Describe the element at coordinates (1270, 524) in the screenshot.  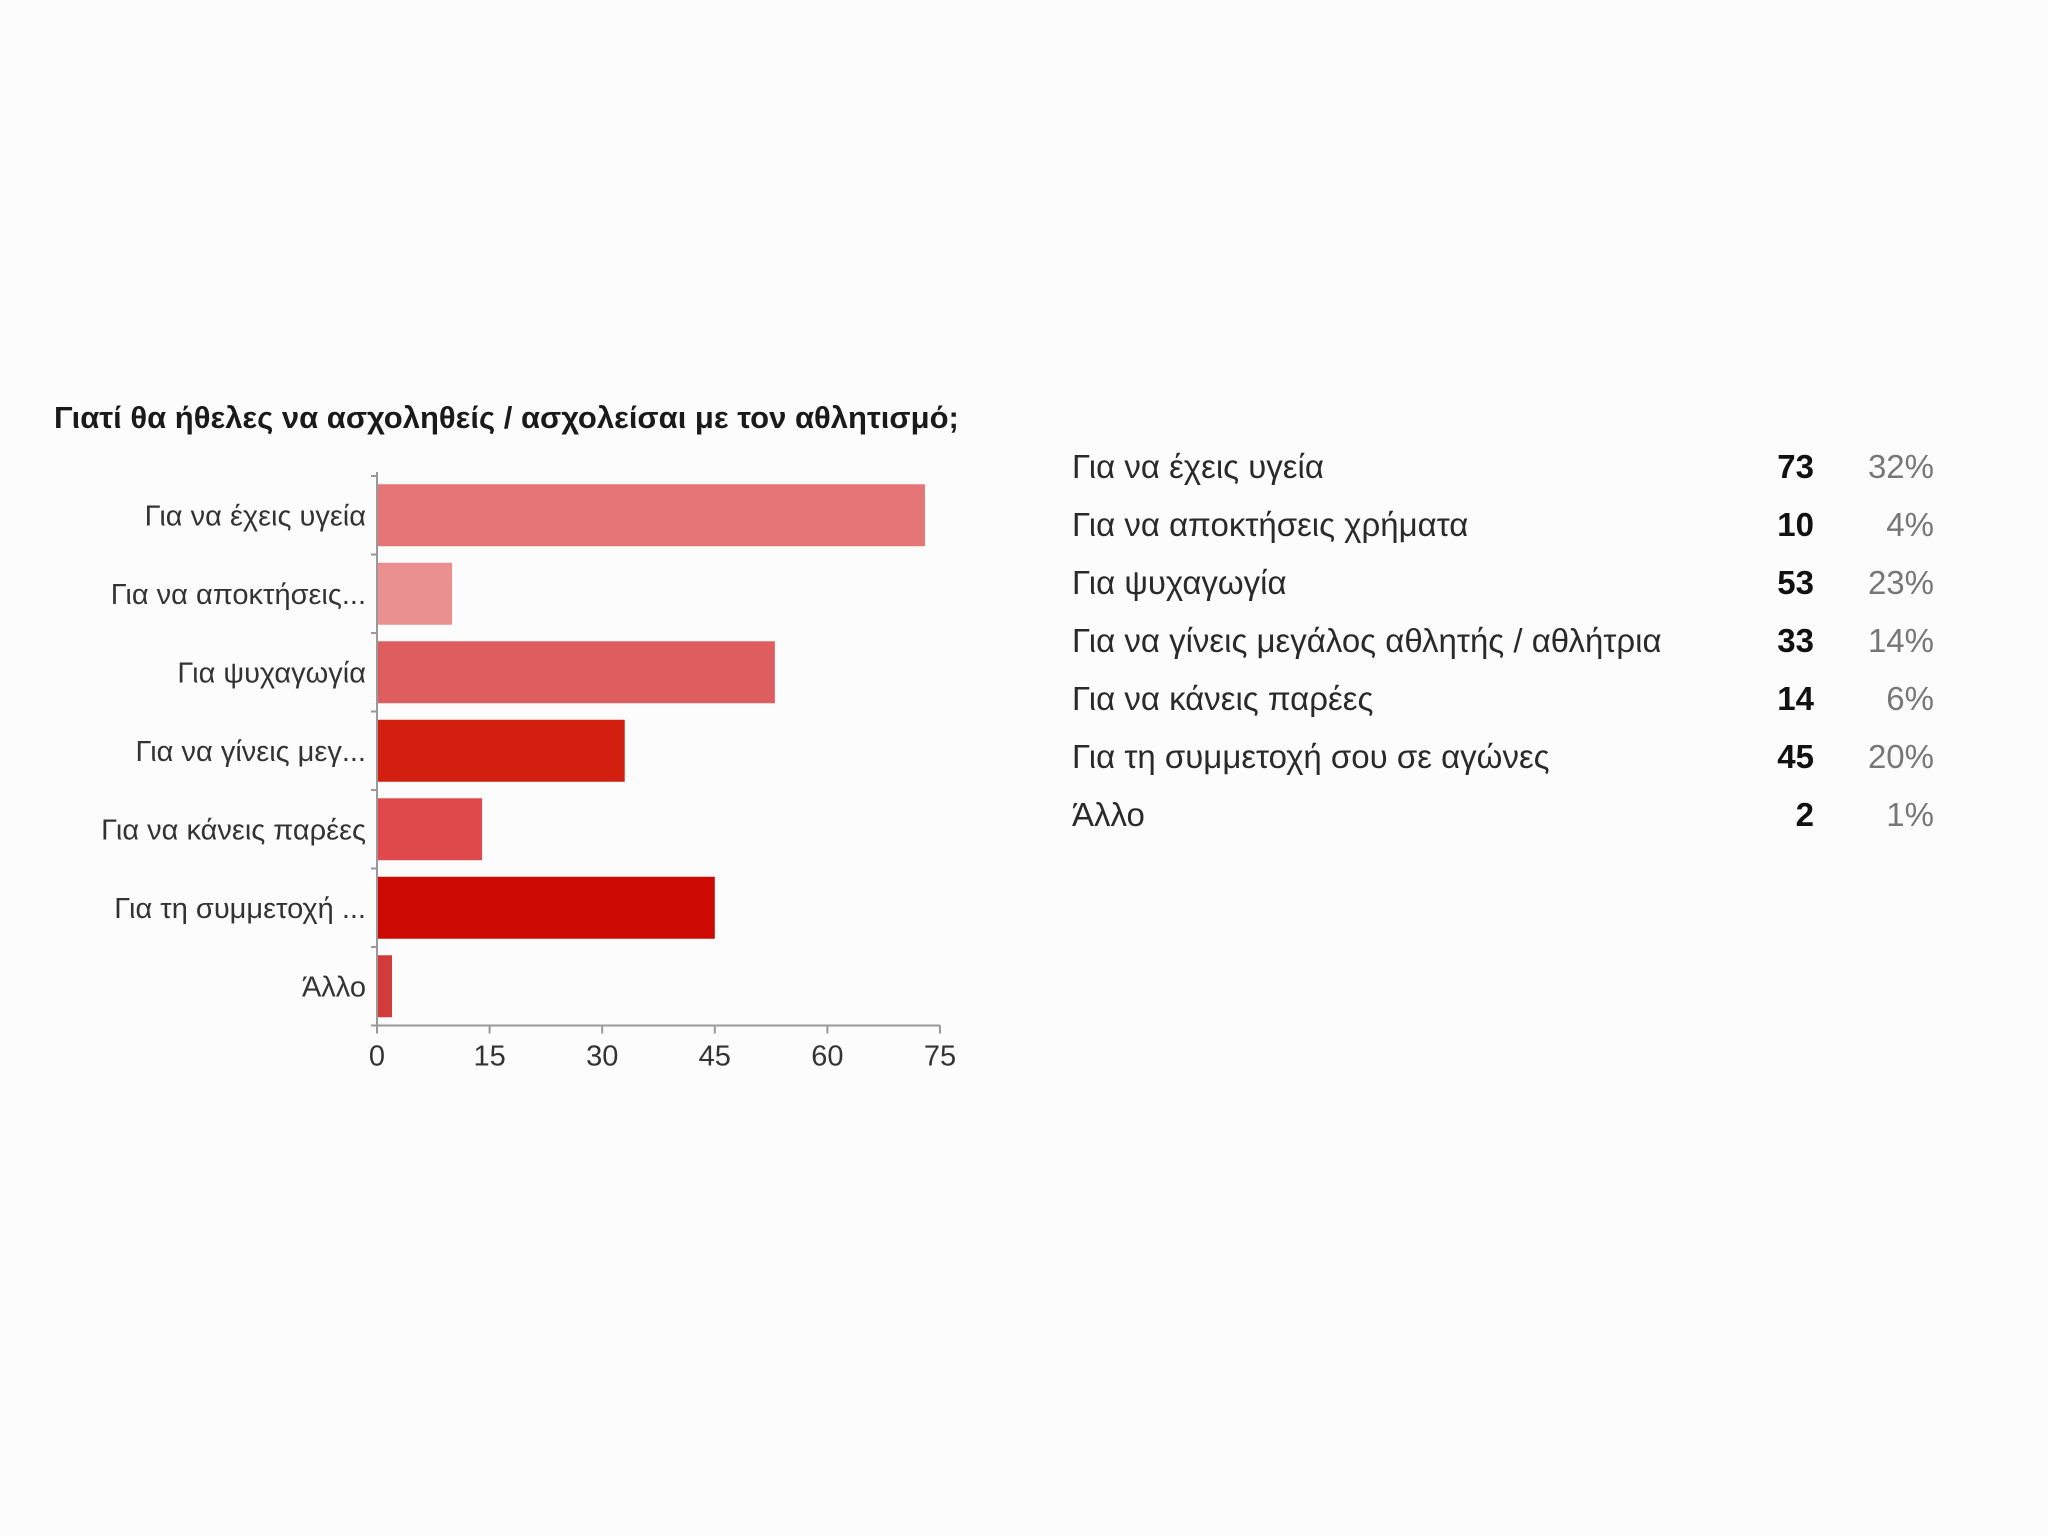
I see `summary-label: Για να αποκτήσεις χρήματα` at that location.